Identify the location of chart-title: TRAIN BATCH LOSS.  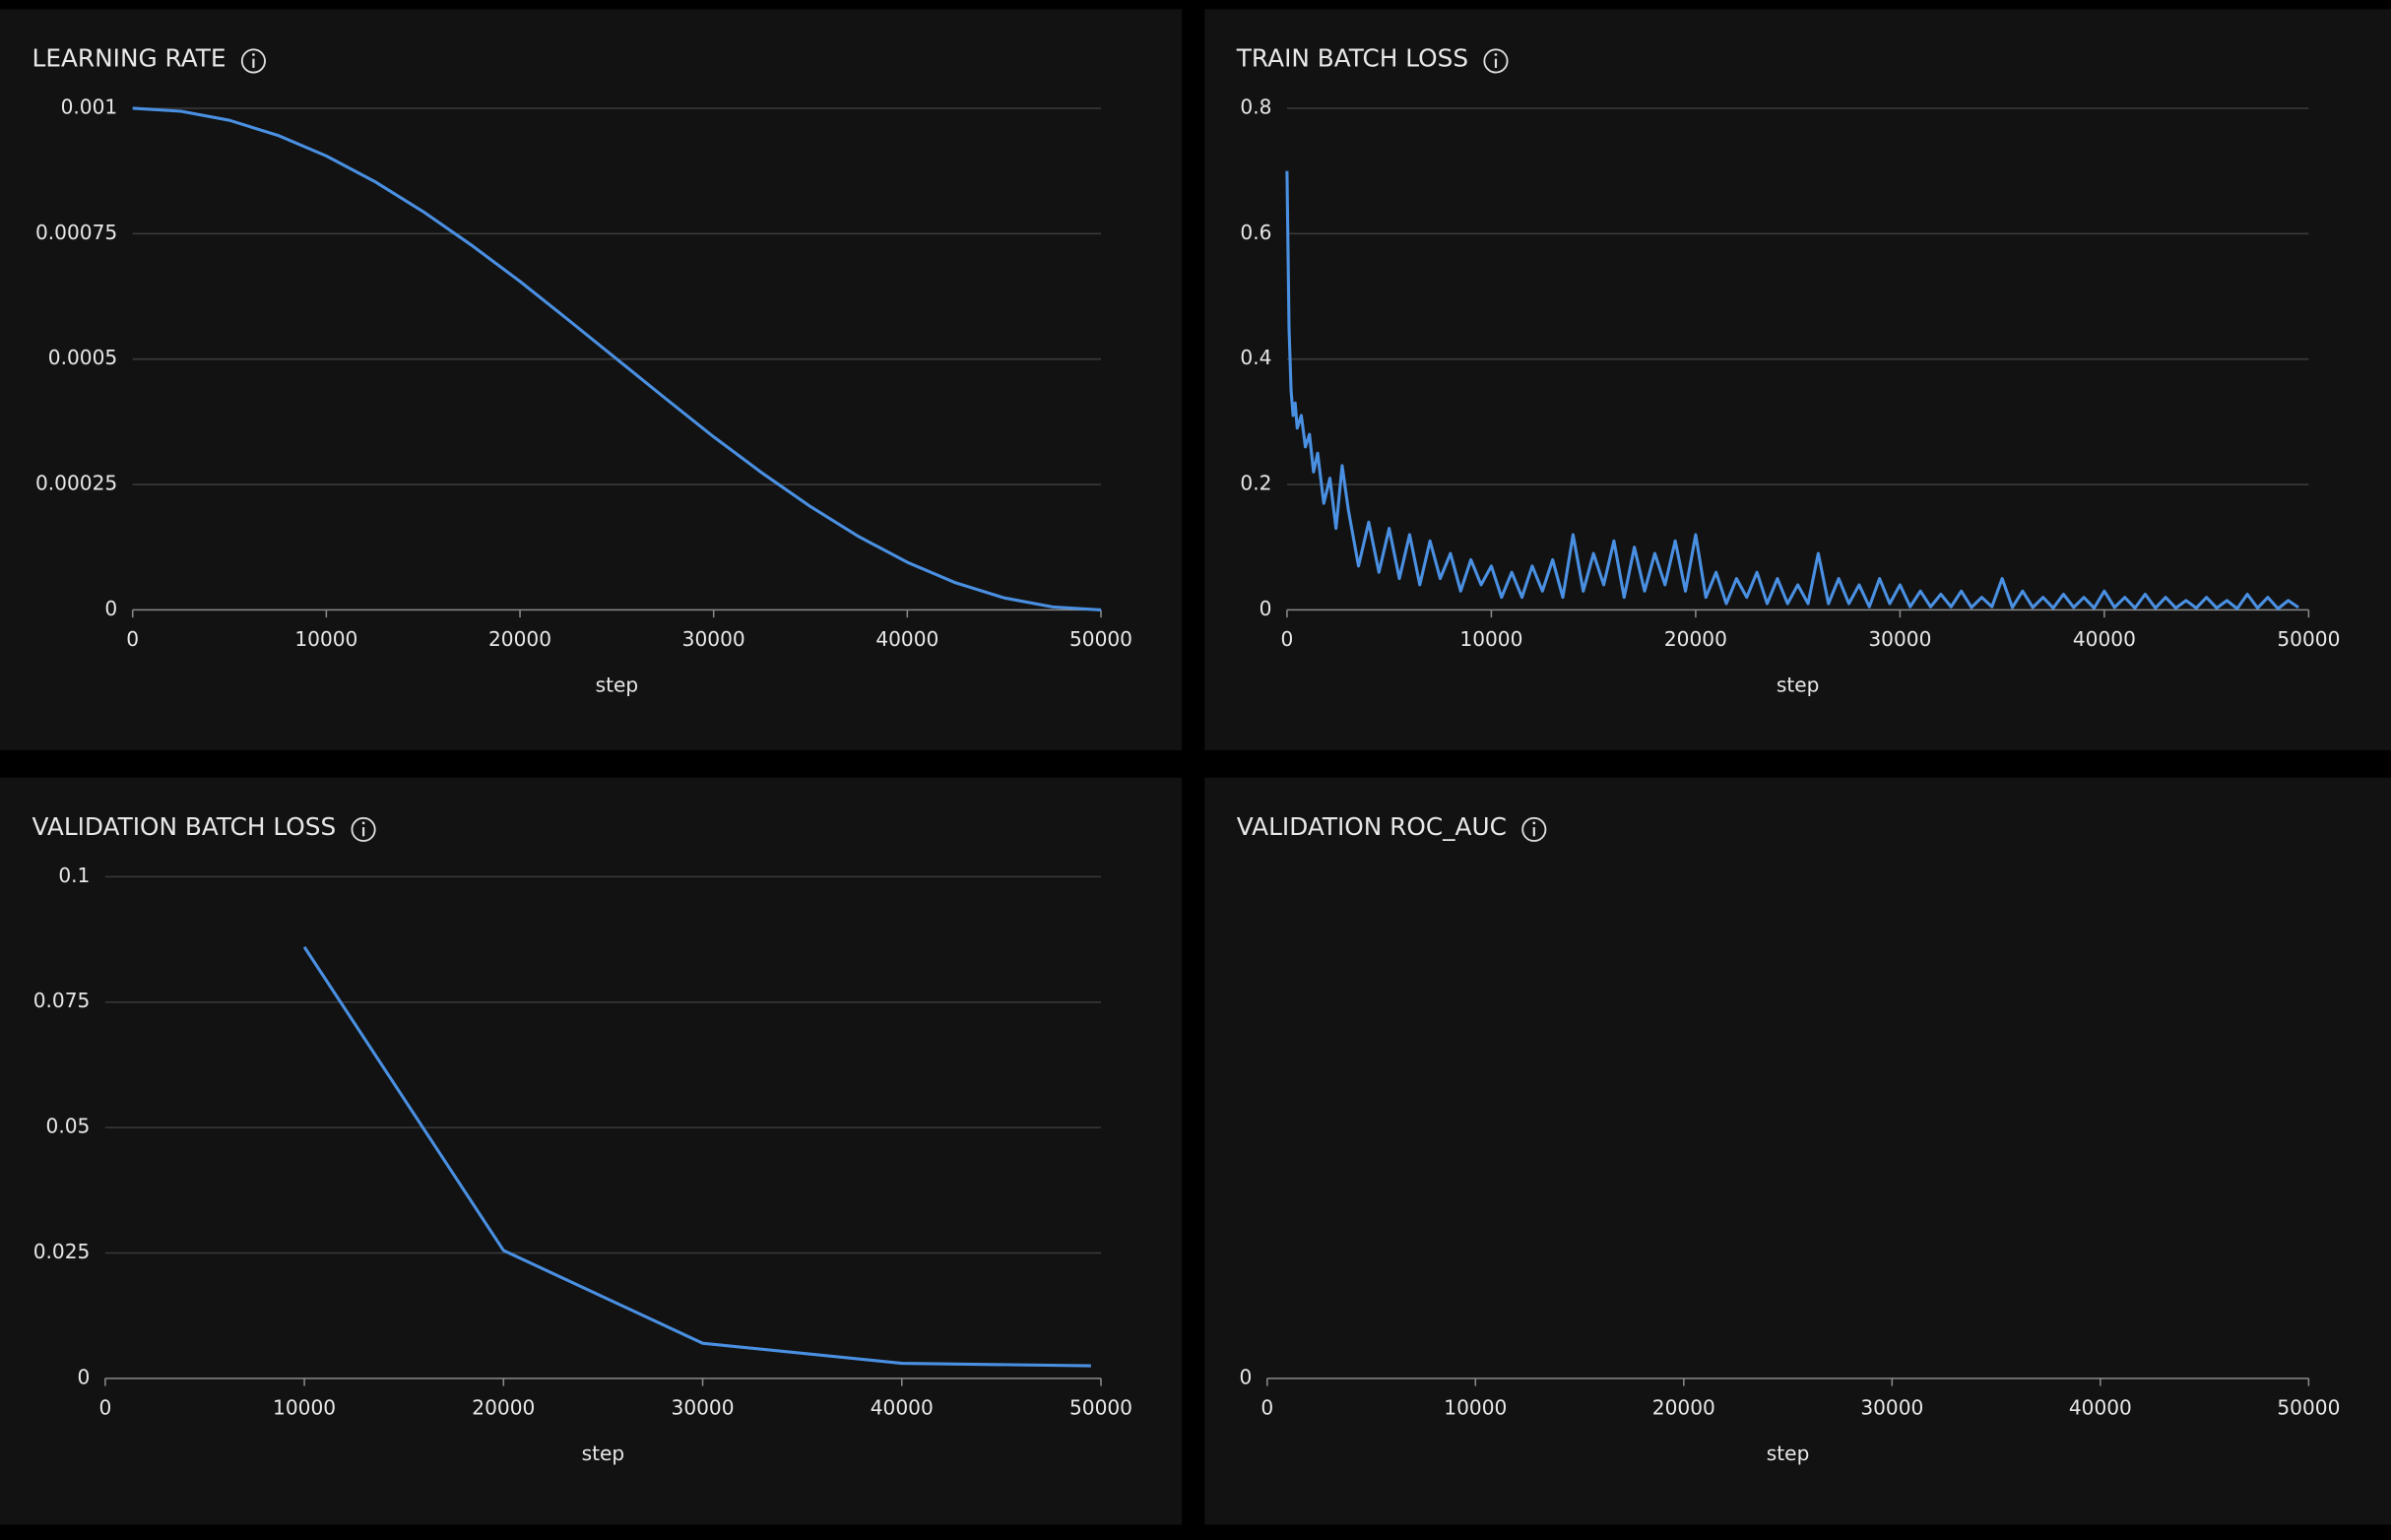
(1352, 57).